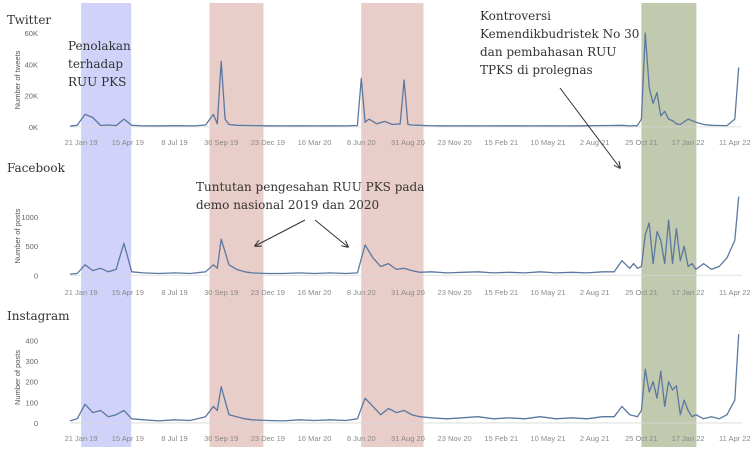 The width and height of the screenshot is (754, 452). I want to click on annotation-tuntutan-line: Tuntutan pengesahan RUU PKS pada, so click(310, 187).